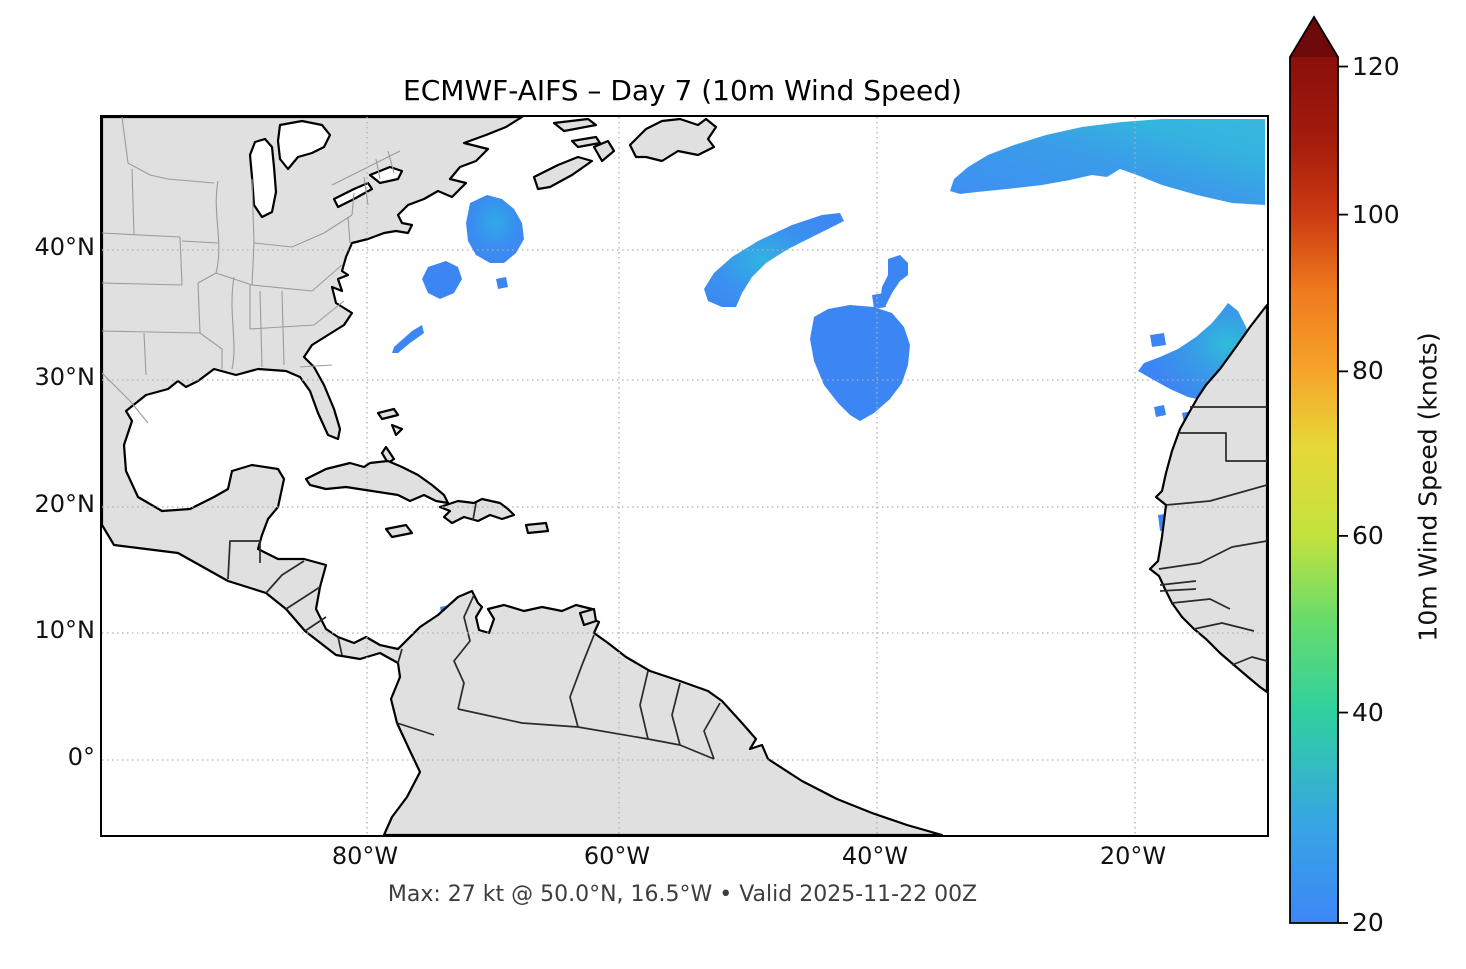 This screenshot has height=969, width=1466. What do you see at coordinates (285, 577) in the screenshot?
I see `border-slv-hnd` at bounding box center [285, 577].